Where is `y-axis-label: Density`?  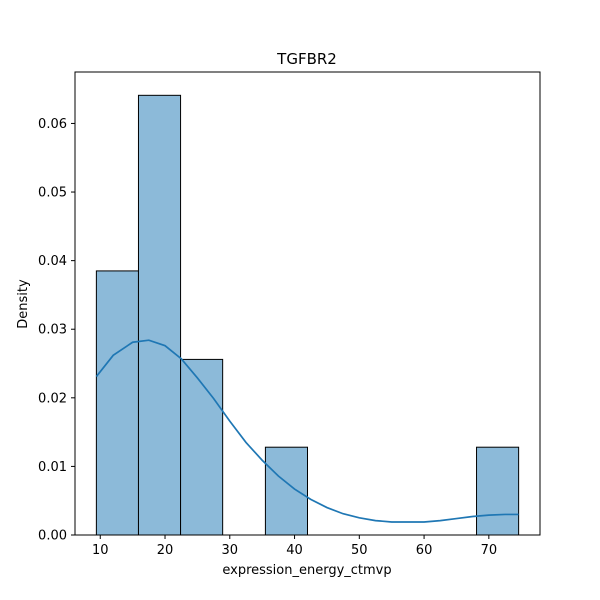 y-axis-label: Density is located at coordinates (23, 304).